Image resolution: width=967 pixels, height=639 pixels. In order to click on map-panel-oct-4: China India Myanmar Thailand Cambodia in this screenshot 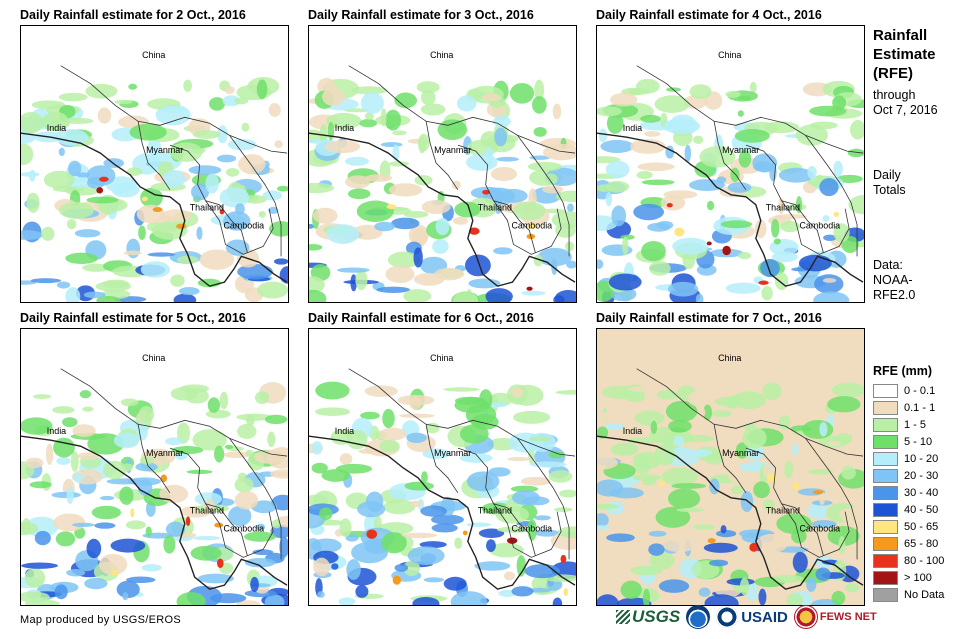, I will do `click(730, 164)`.